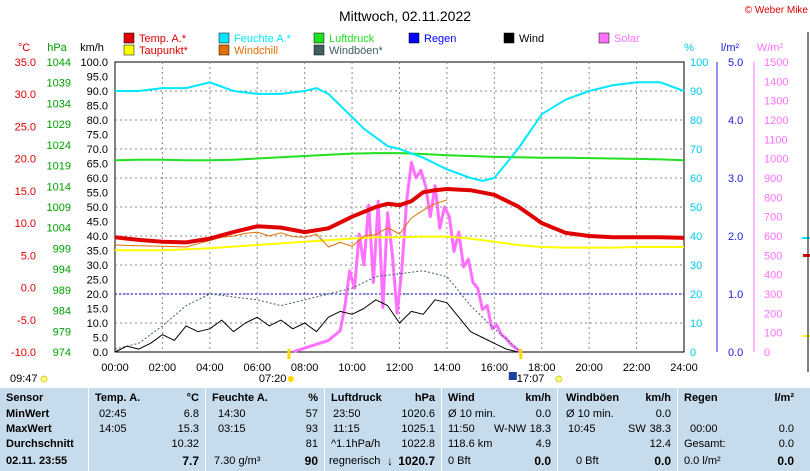 The height and width of the screenshot is (471, 810). What do you see at coordinates (587, 461) in the screenshot?
I see `gust-beaufort: 0 Bft` at bounding box center [587, 461].